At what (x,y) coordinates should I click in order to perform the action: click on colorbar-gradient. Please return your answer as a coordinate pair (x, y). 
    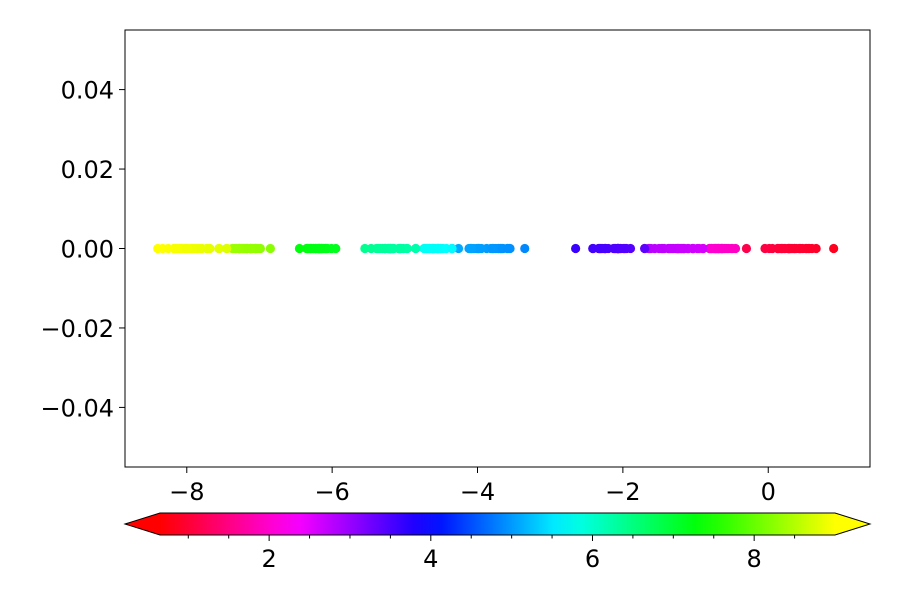
    Looking at the image, I should click on (497, 524).